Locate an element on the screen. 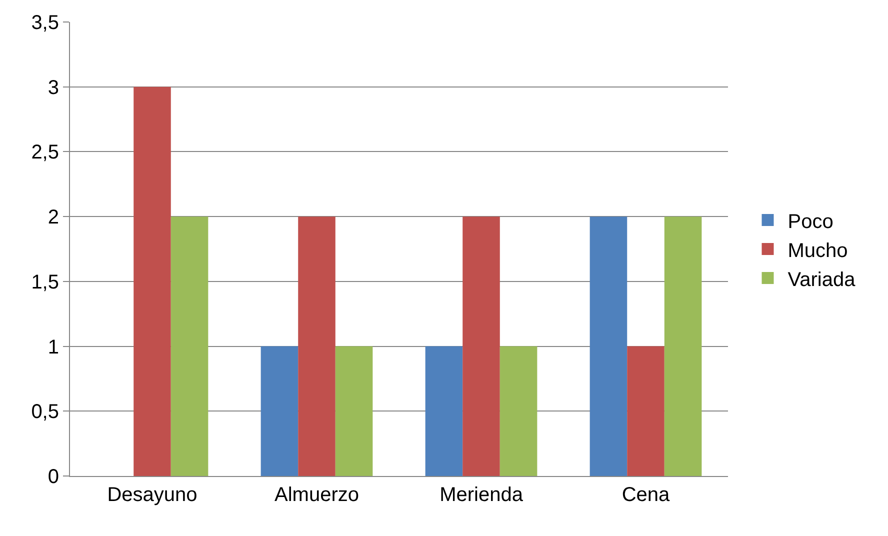 This screenshot has width=888, height=536. x-tick-label: Merienda is located at coordinates (482, 495).